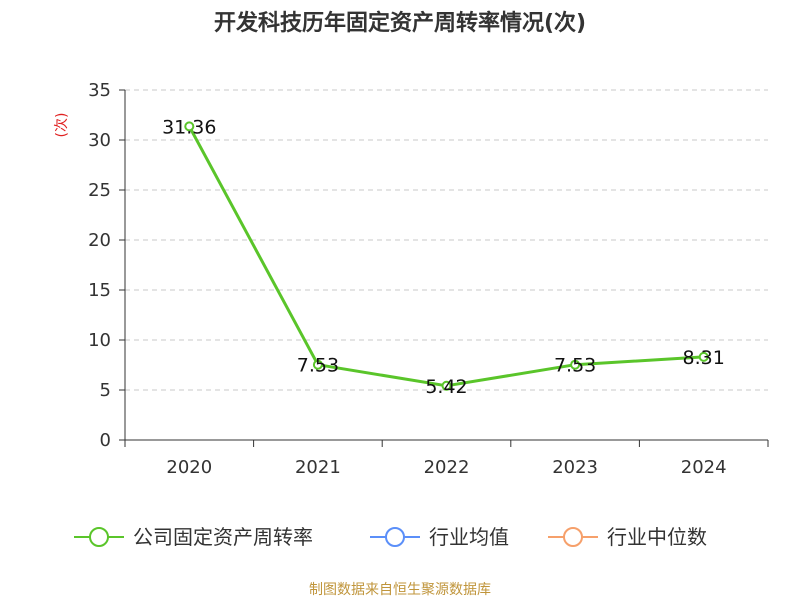 The image size is (800, 600). I want to click on x-tick-label-2022: 2022, so click(447, 467).